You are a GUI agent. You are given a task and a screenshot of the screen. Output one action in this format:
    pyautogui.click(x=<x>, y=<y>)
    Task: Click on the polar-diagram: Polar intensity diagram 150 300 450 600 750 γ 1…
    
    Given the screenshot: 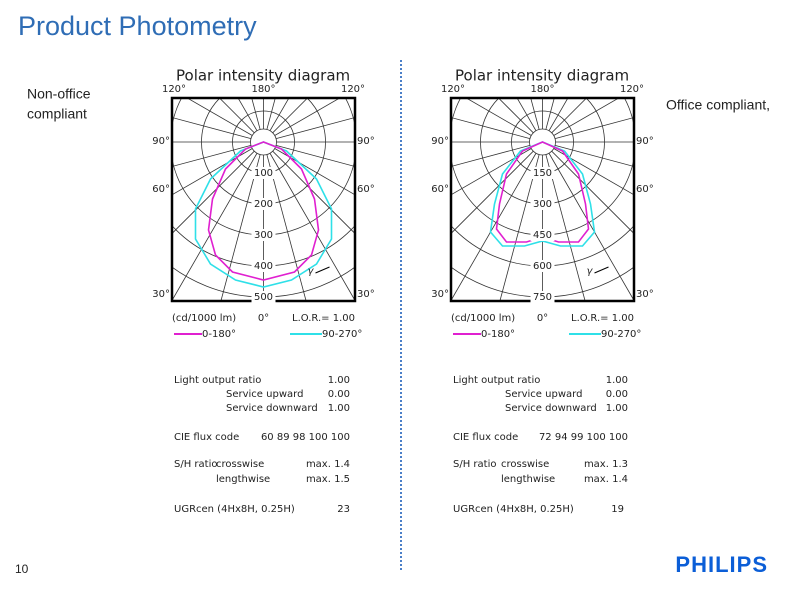 What is the action you would take?
    pyautogui.click(x=542, y=204)
    